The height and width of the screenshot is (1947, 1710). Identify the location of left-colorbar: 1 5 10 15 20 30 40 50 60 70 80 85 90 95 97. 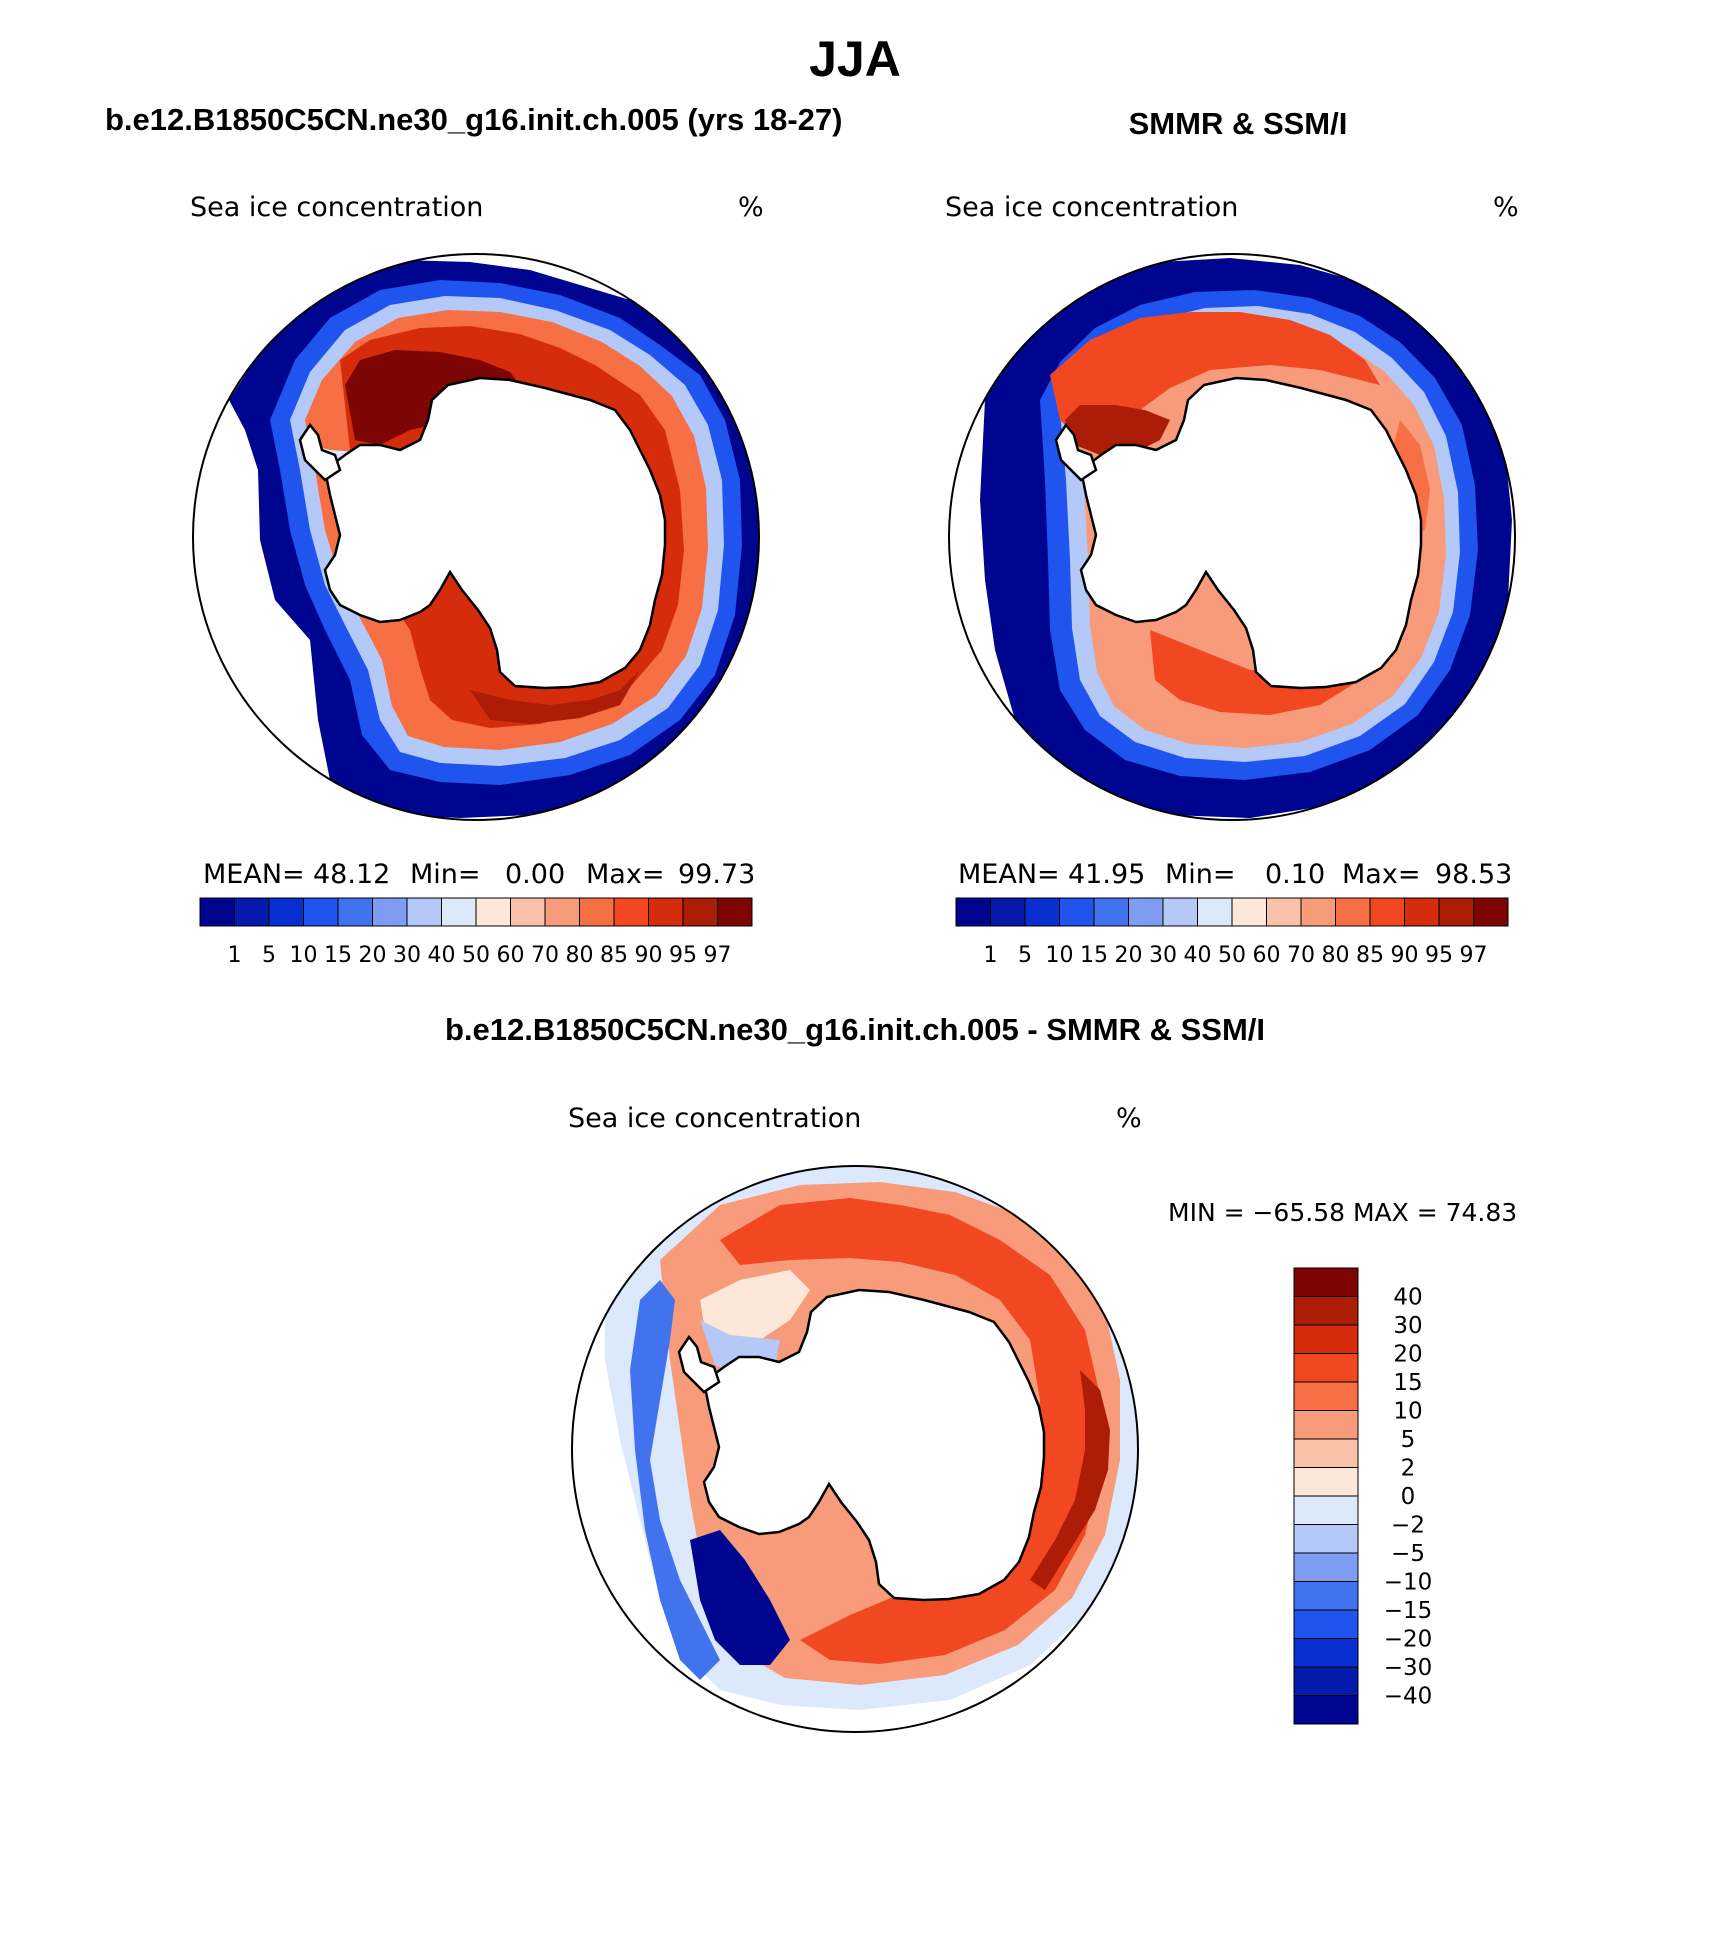
(476, 932).